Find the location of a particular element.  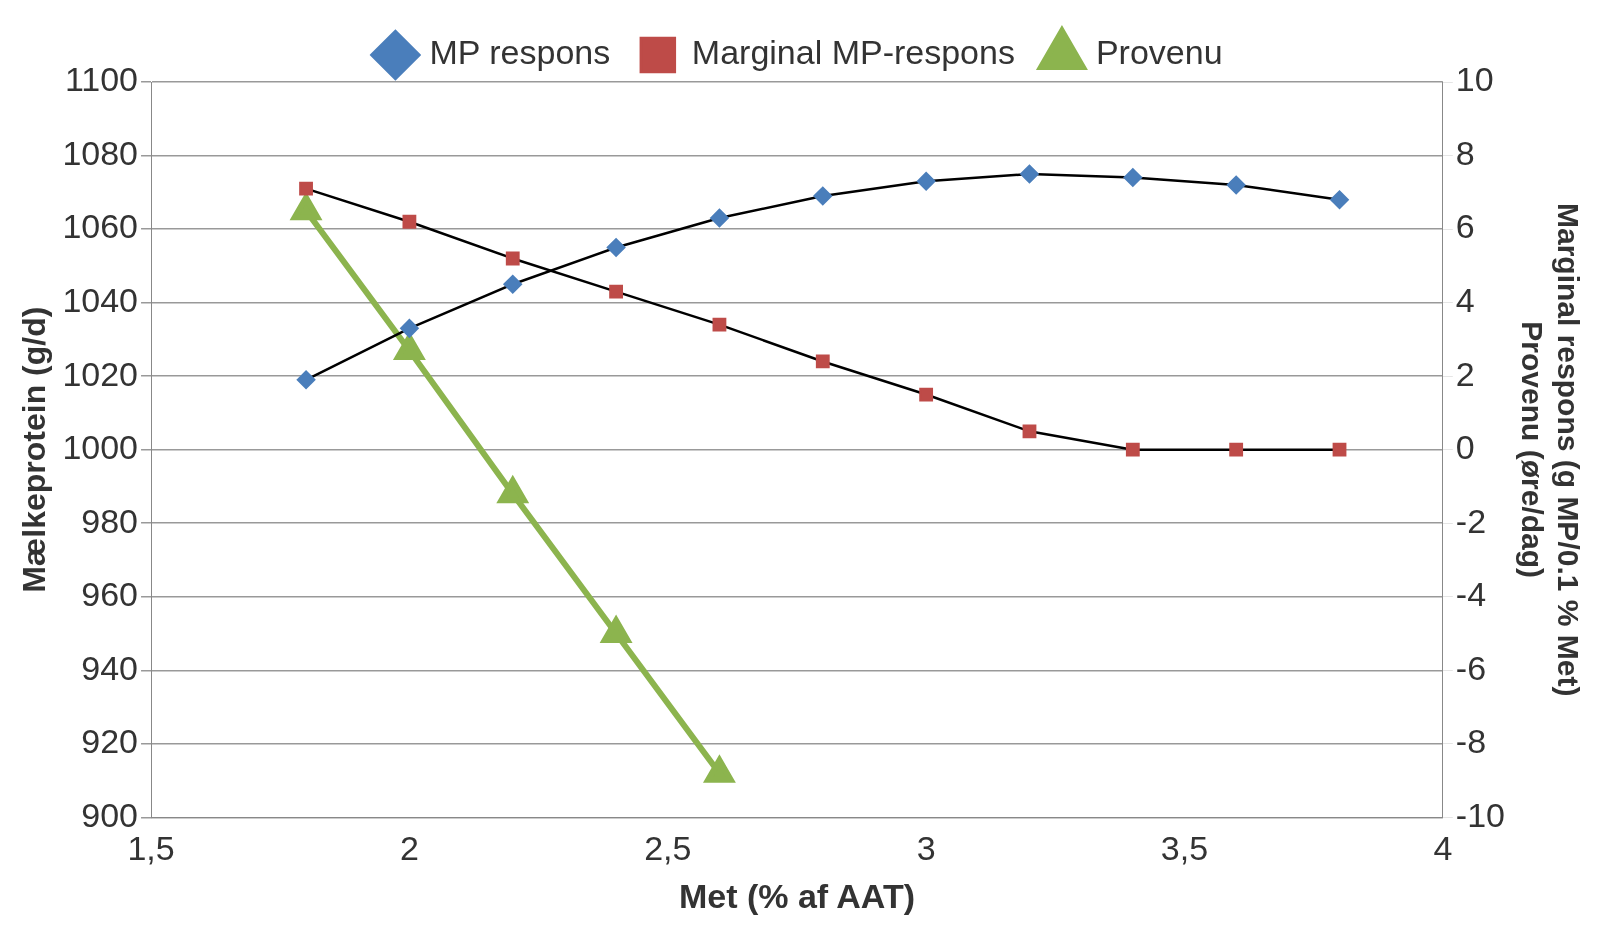

x-tick-label: 3 is located at coordinates (926, 848).